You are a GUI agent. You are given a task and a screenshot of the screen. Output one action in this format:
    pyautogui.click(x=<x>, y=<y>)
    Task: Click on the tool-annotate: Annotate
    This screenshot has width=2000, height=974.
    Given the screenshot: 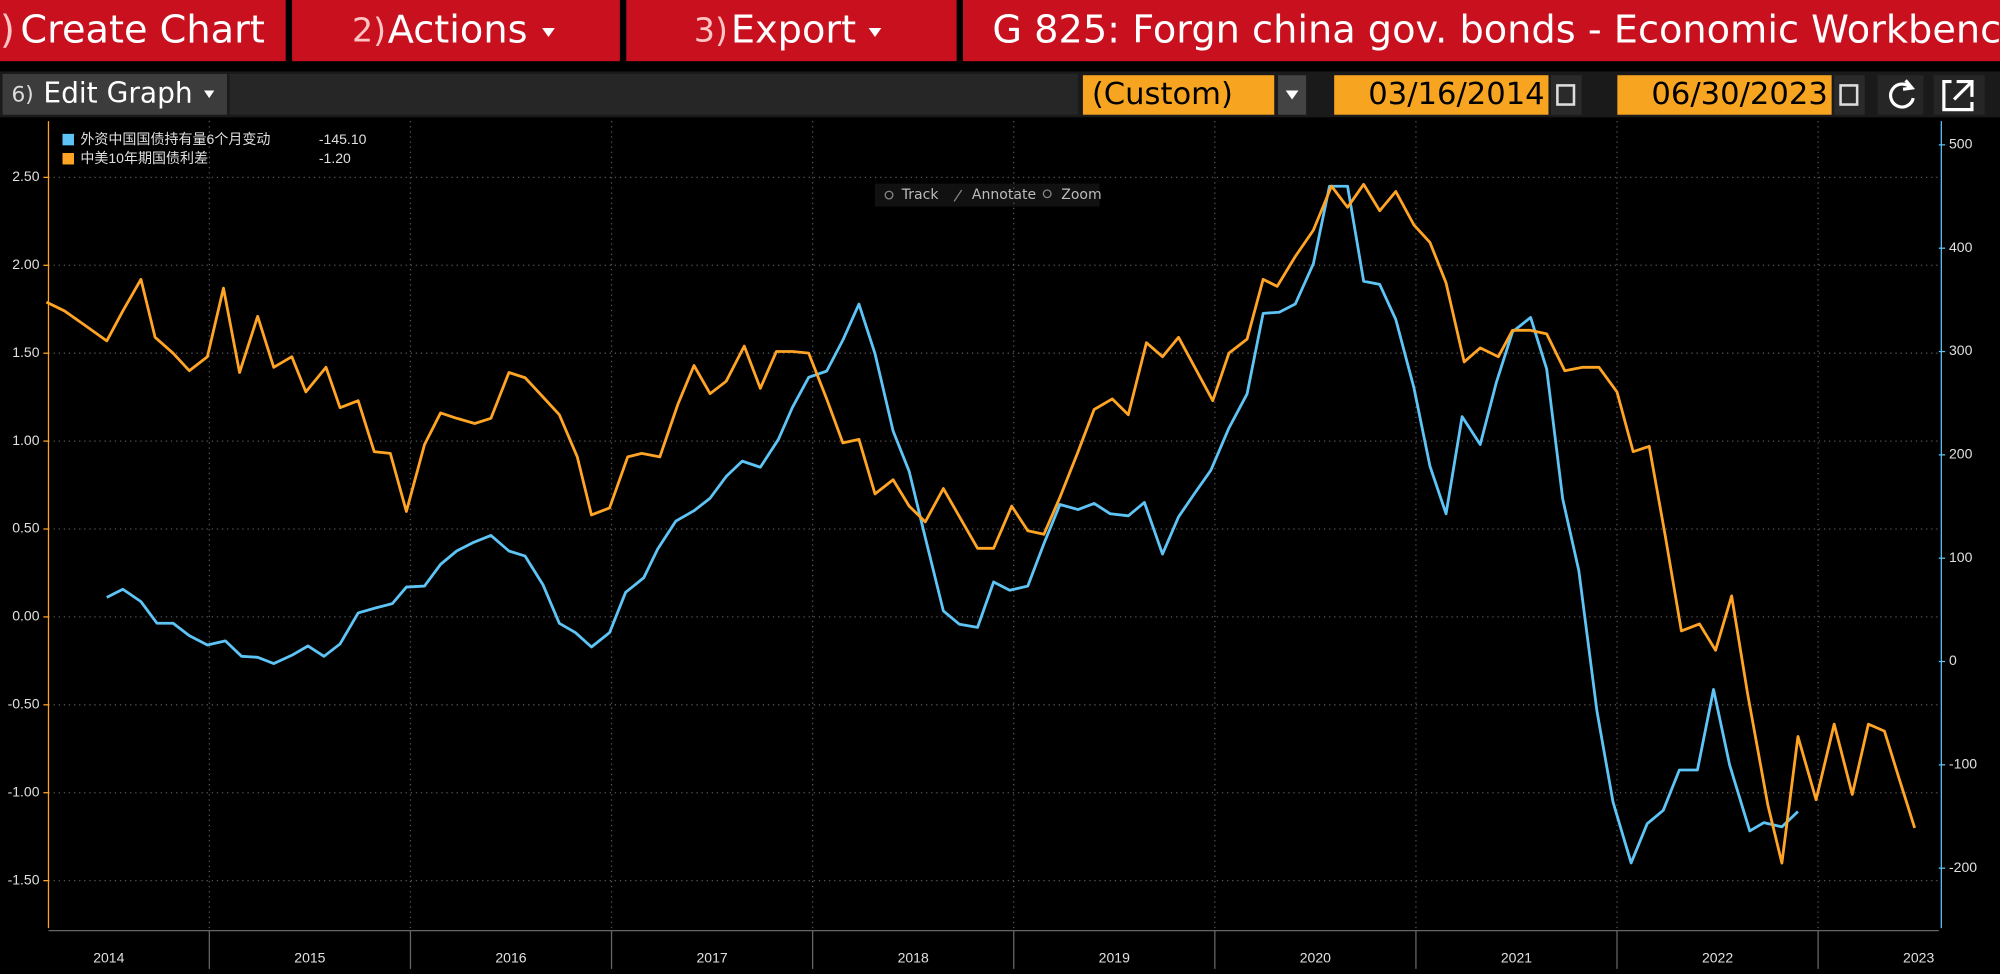 What is the action you would take?
    pyautogui.click(x=1004, y=195)
    